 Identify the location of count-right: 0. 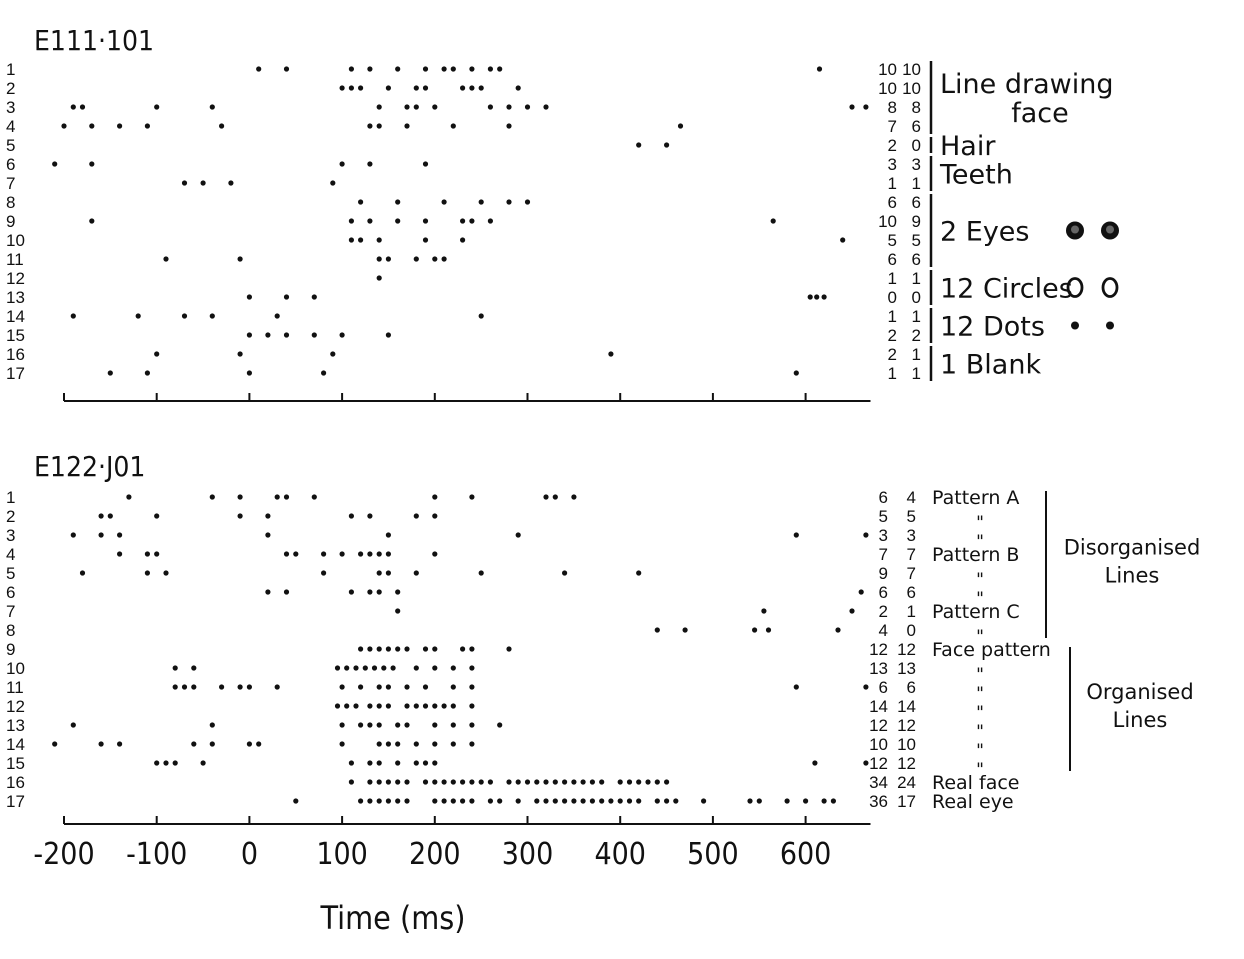
(916, 145).